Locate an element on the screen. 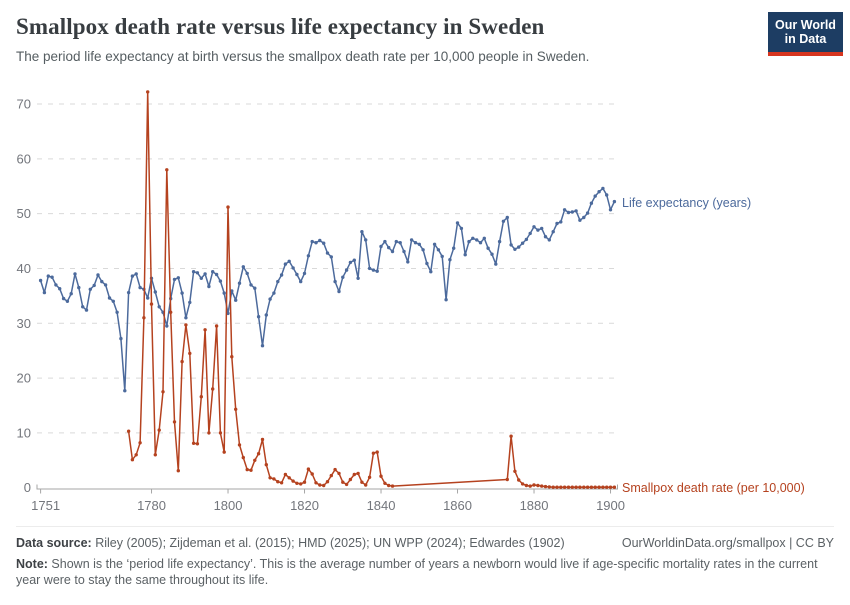  owid-logo: Our World in Data is located at coordinates (805, 34).